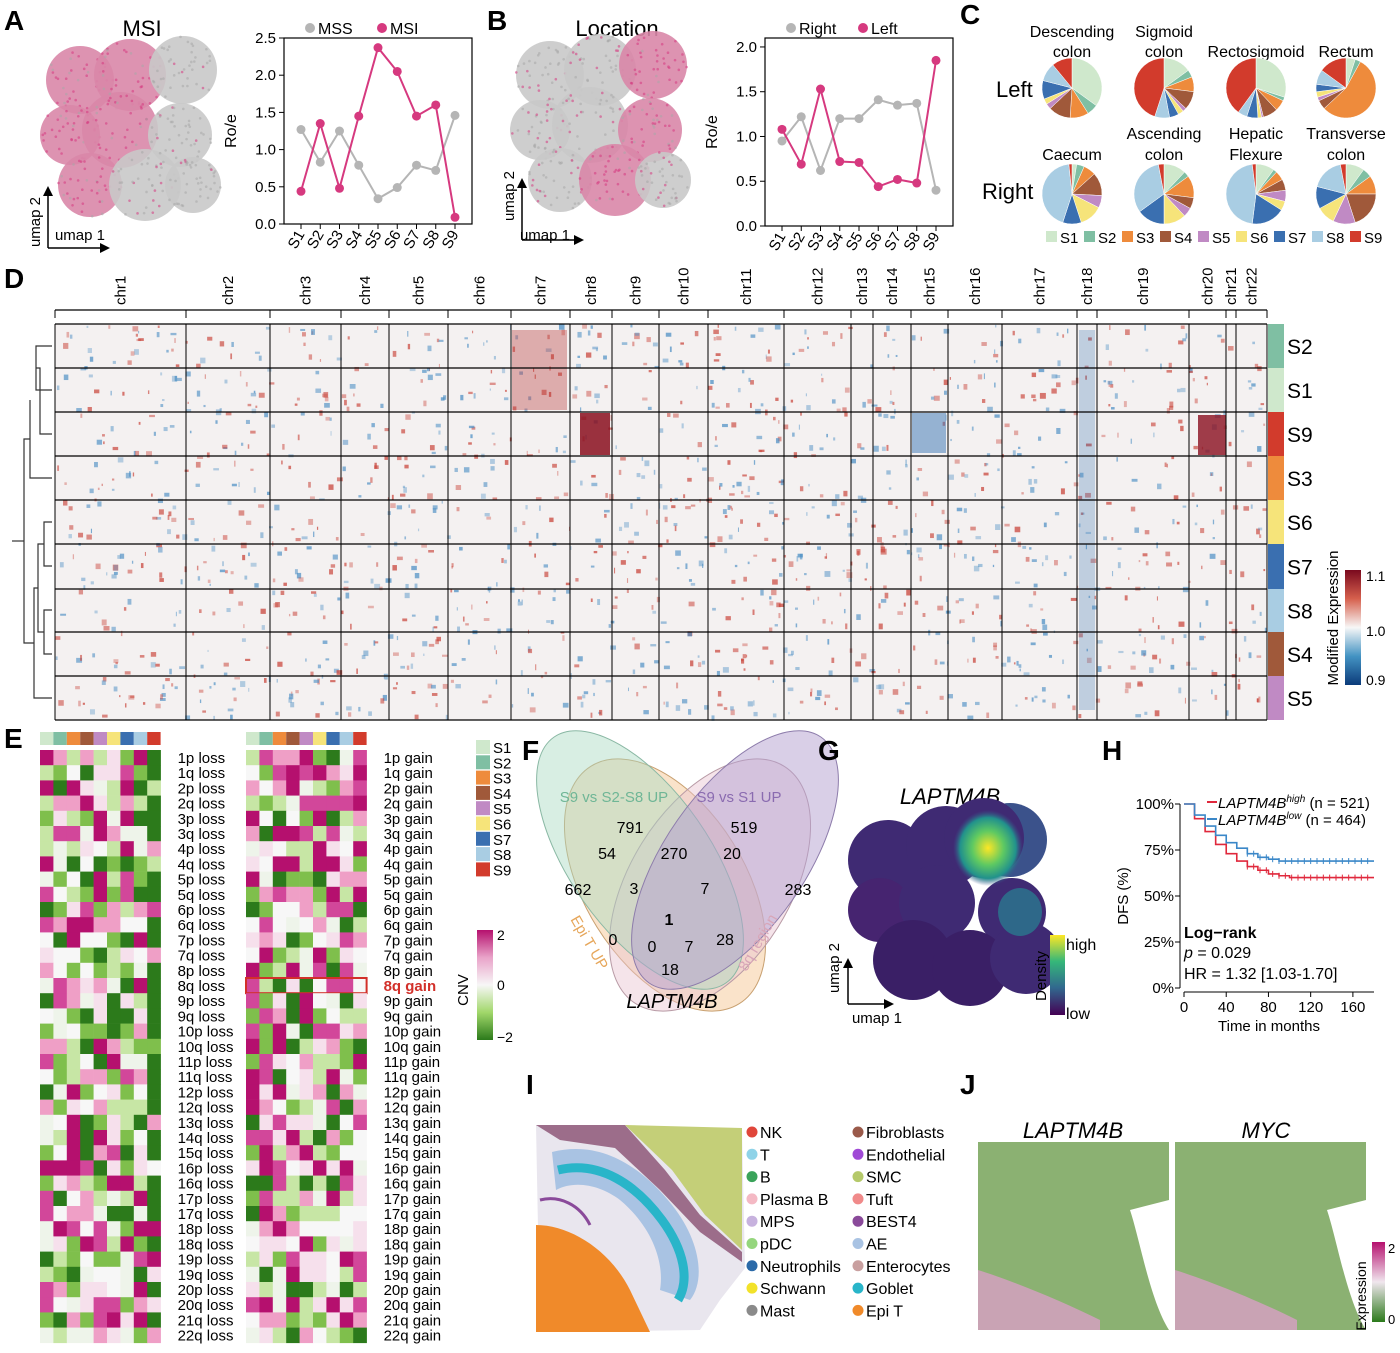  Describe the element at coordinates (1269, 1026) in the screenshot. I see `x-axis-label: Time in months` at that location.